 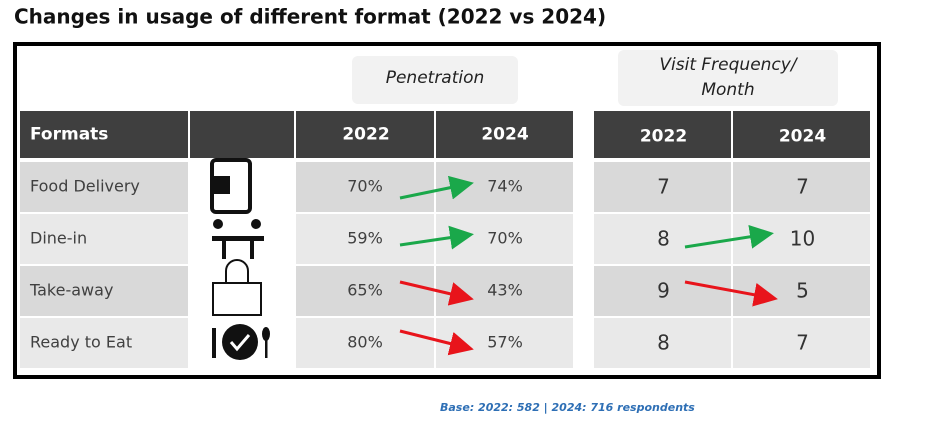 What do you see at coordinates (802, 291) in the screenshot?
I see `visit-value: 5` at bounding box center [802, 291].